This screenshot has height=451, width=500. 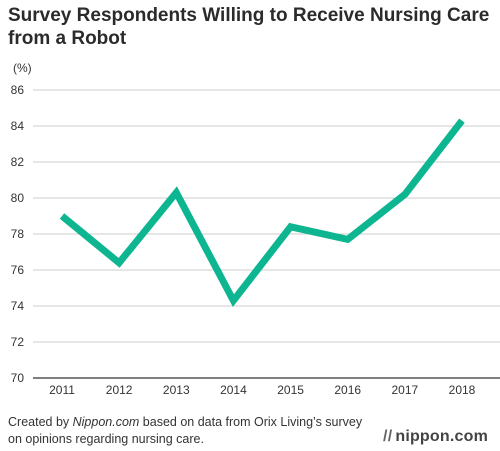 What do you see at coordinates (62, 390) in the screenshot?
I see `x-tick-2011: 2011` at bounding box center [62, 390].